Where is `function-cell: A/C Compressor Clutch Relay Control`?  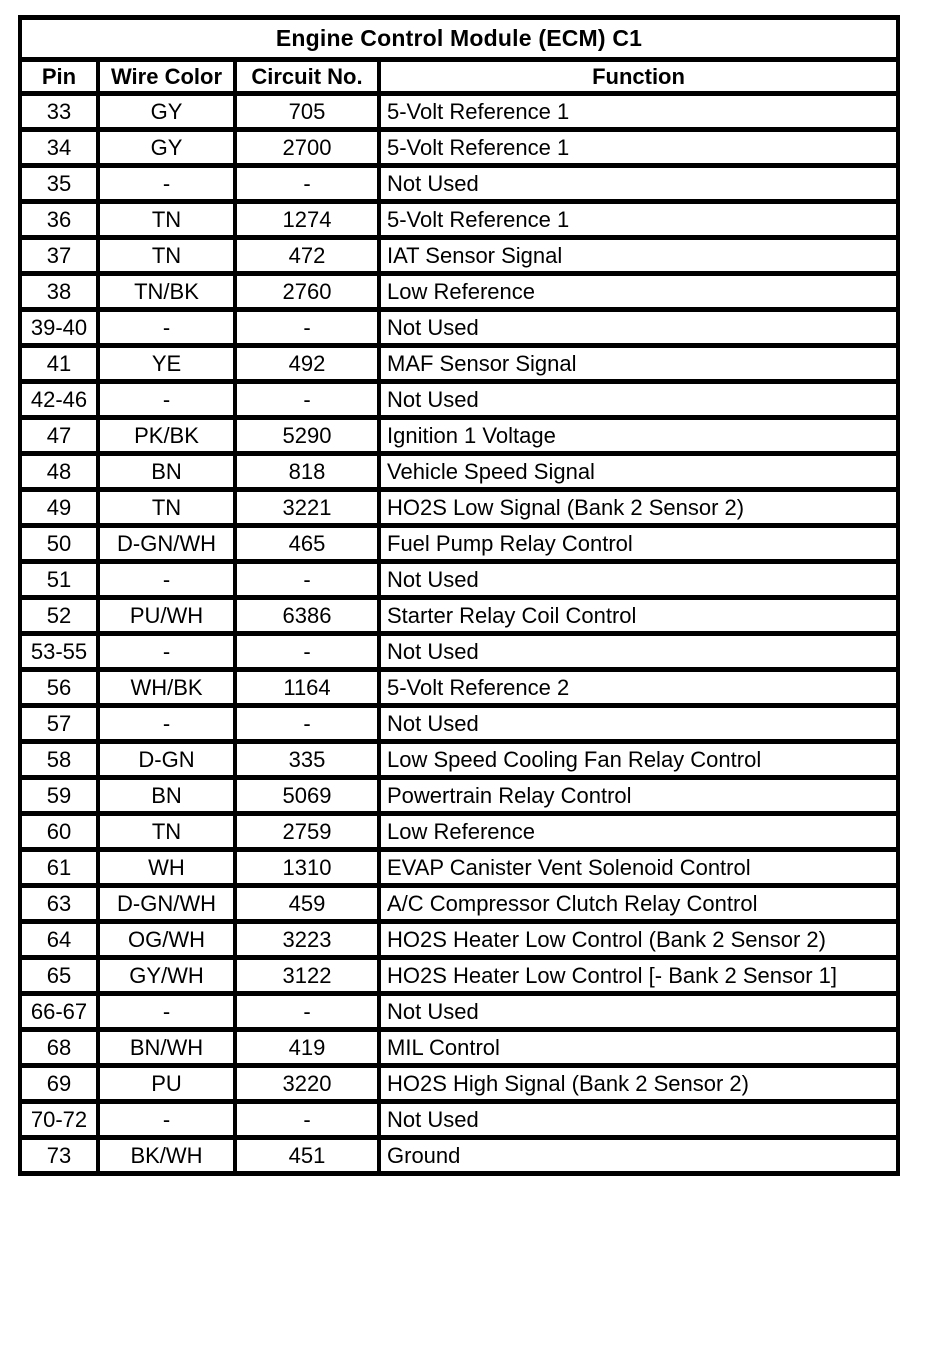
function-cell: A/C Compressor Clutch Relay Control is located at coordinates (638, 903).